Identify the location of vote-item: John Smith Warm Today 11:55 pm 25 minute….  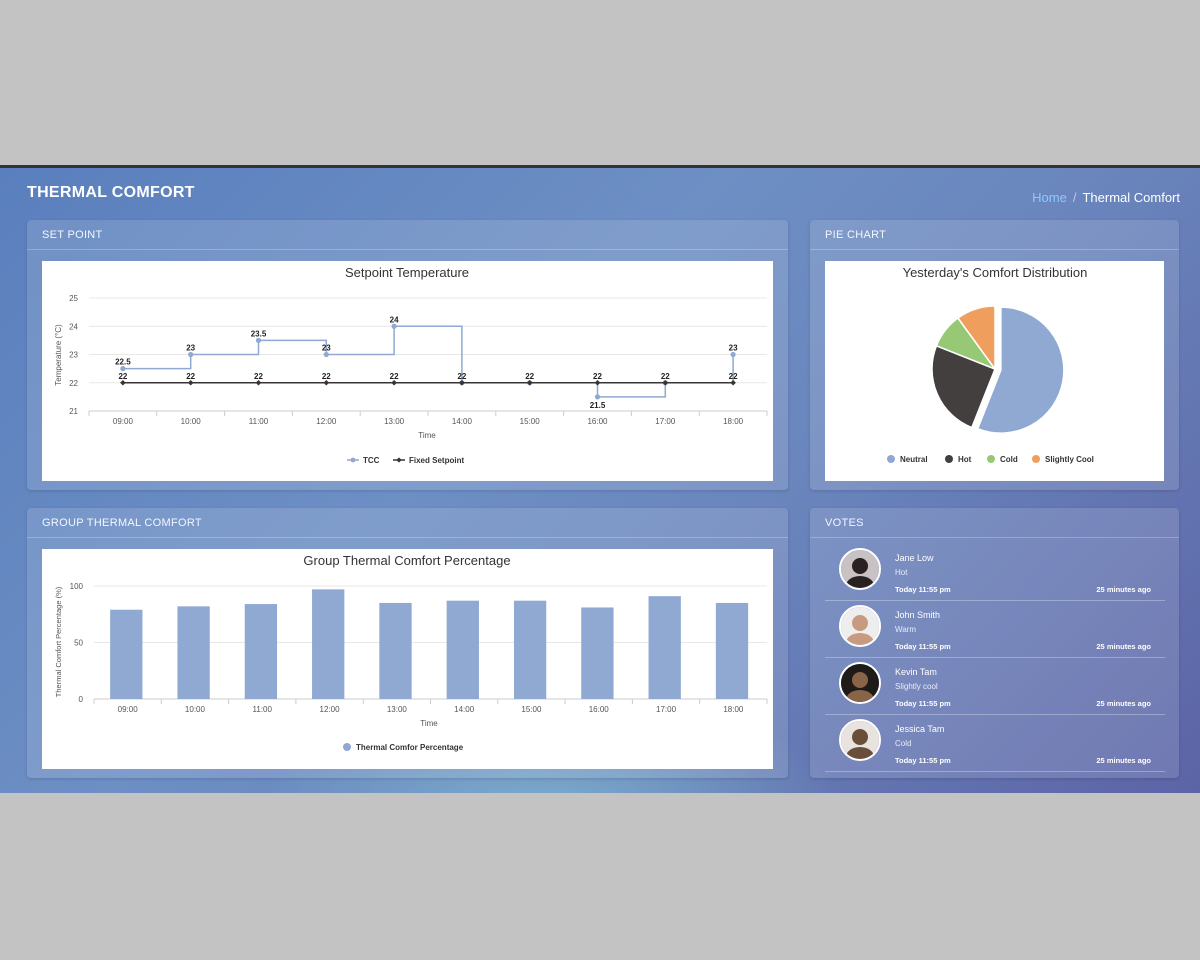
(995, 629).